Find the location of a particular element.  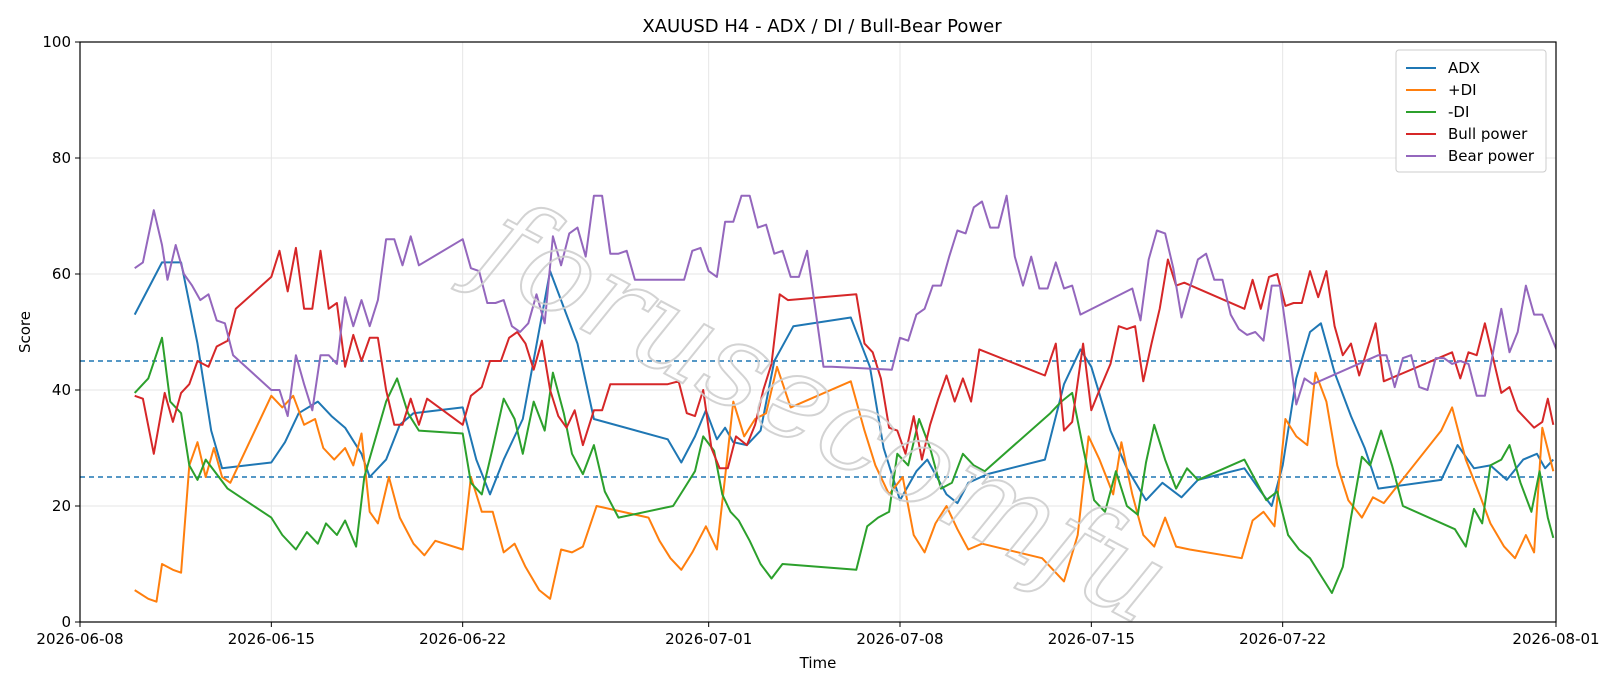

y-axis-ticks: 0 20 40 60 80 100 is located at coordinates (61, 332).